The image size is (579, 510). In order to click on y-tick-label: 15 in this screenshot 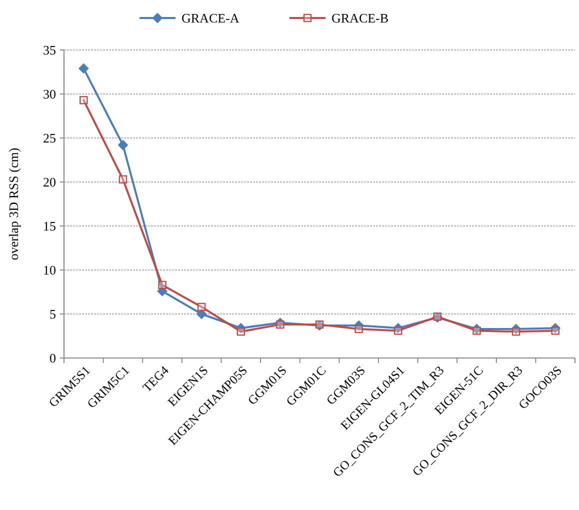, I will do `click(49, 226)`.